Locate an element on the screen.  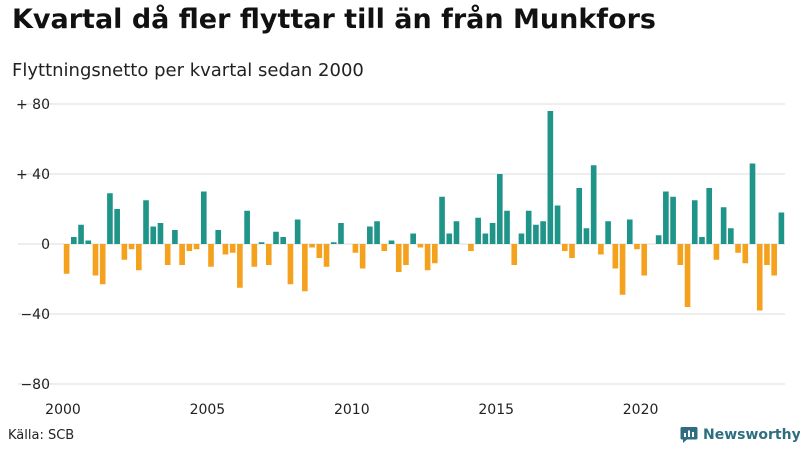
x-tick-label: 2000 is located at coordinates (63, 410).